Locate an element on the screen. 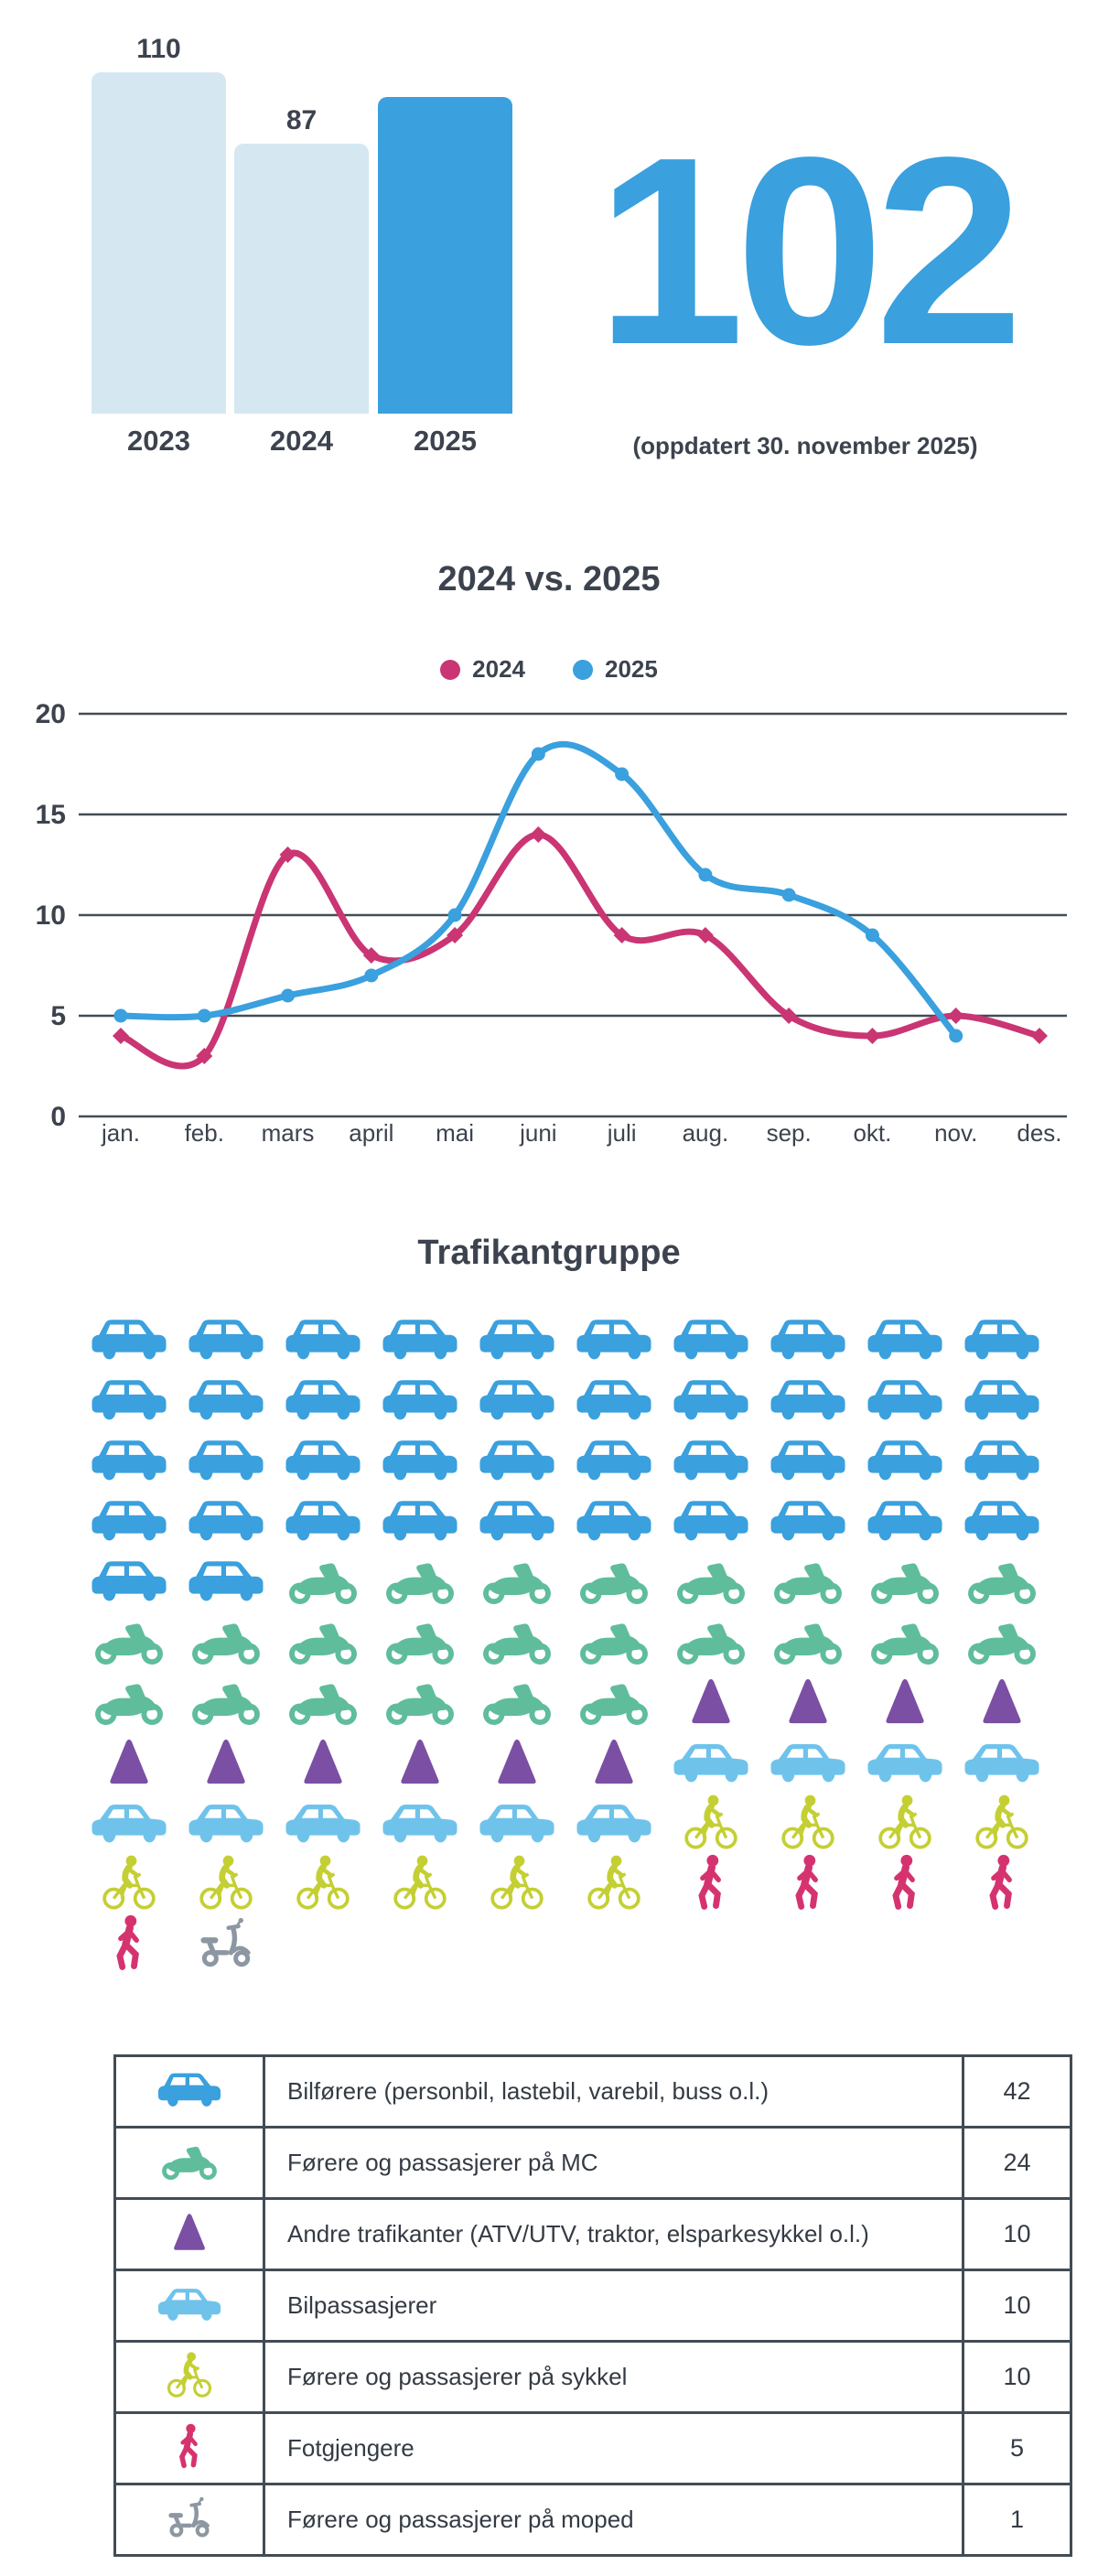 The height and width of the screenshot is (2576, 1098). bar-2025 is located at coordinates (445, 255).